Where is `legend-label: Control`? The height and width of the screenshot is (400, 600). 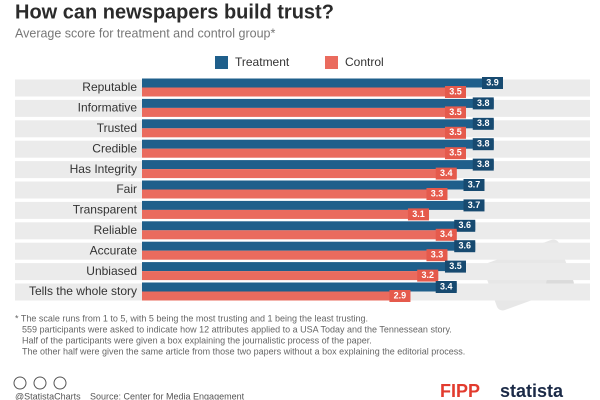 legend-label: Control is located at coordinates (364, 62).